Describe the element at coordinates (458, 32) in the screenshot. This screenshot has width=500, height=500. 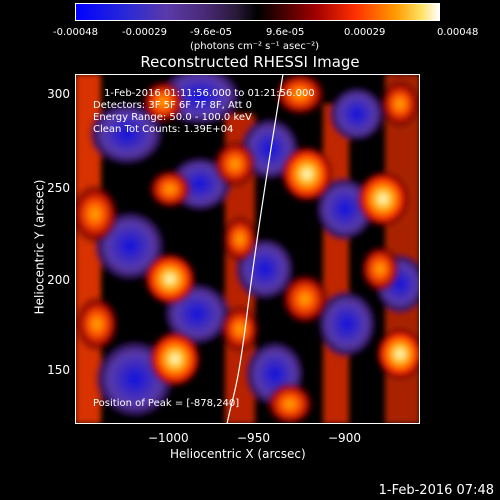
I see `colorbar-tick: 0.00048` at that location.